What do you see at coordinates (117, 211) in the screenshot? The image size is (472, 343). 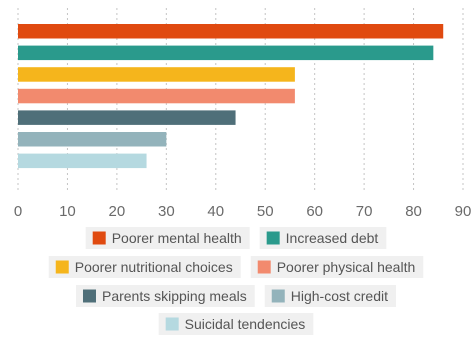 I see `x-tick-label: 20` at bounding box center [117, 211].